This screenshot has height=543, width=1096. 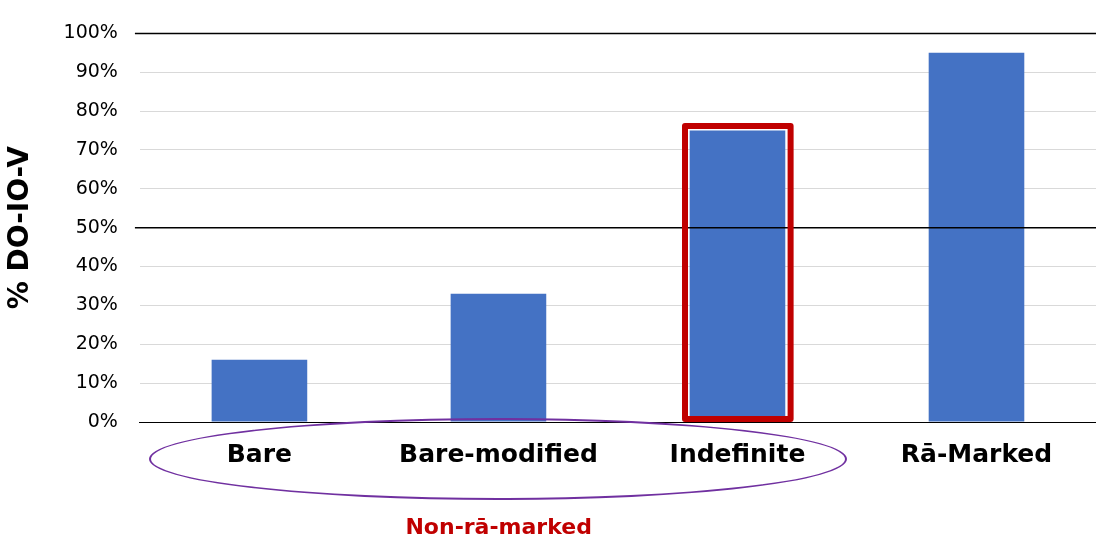 I want to click on y-tick-label: 40%, so click(x=96, y=264).